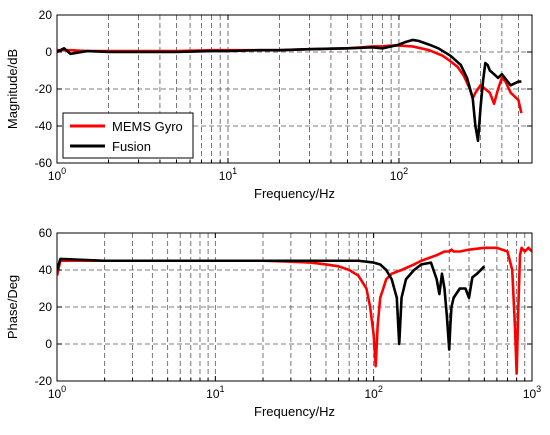 This screenshot has height=435, width=550. What do you see at coordinates (44, 163) in the screenshot?
I see `y-tick-label: -60` at bounding box center [44, 163].